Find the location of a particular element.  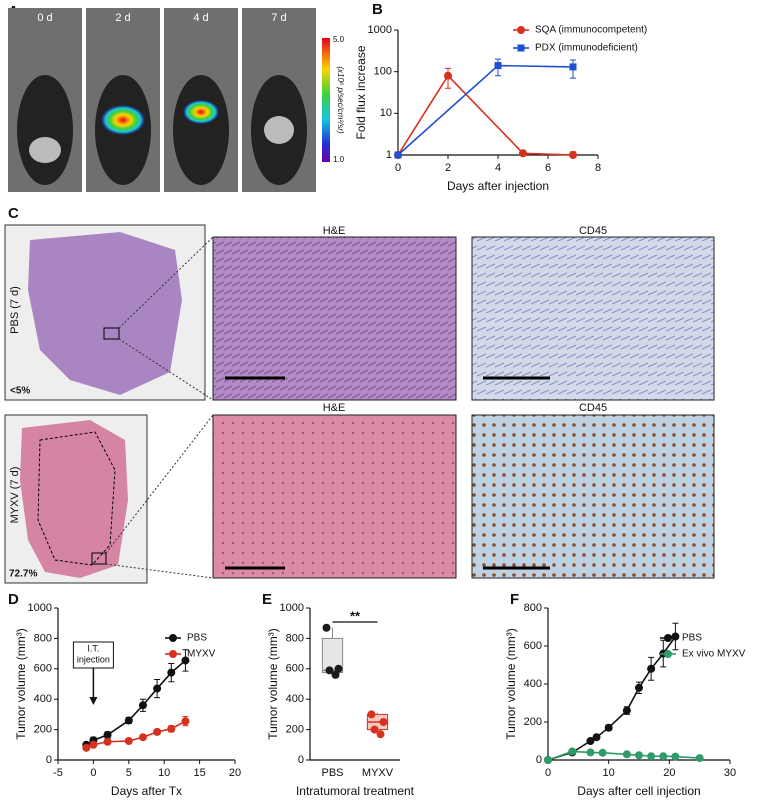

legend-label: SQA (immunocompetent) is located at coordinates (591, 30).